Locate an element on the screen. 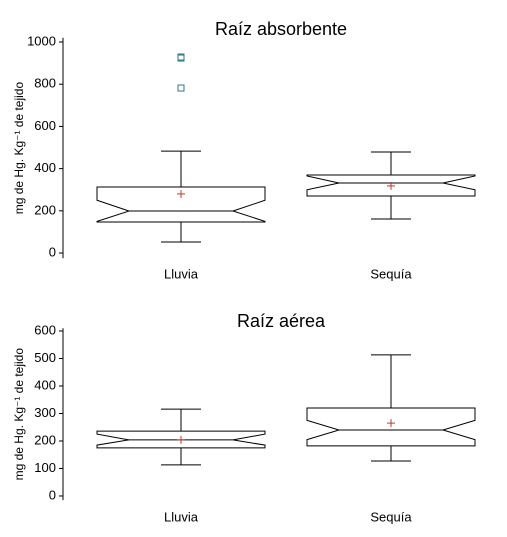 The height and width of the screenshot is (537, 507). chart-title: Raíz aérea is located at coordinates (281, 321).